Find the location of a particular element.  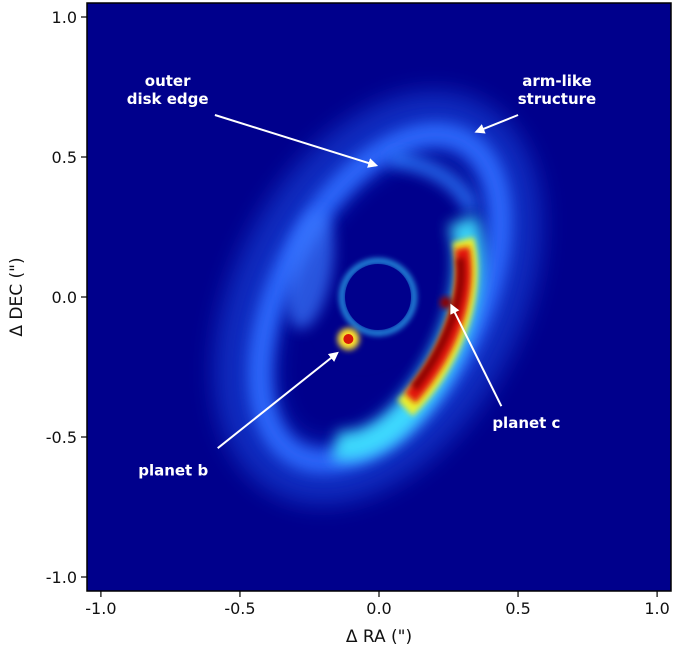

coronagraph-mask is located at coordinates (378, 297).